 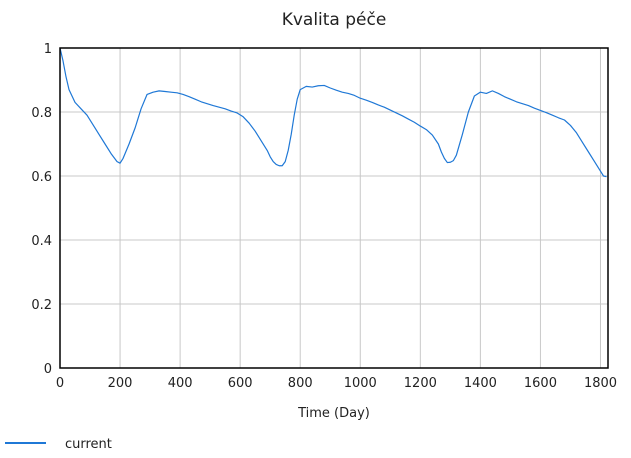 What do you see at coordinates (240, 383) in the screenshot?
I see `x-tick-label: 600` at bounding box center [240, 383].